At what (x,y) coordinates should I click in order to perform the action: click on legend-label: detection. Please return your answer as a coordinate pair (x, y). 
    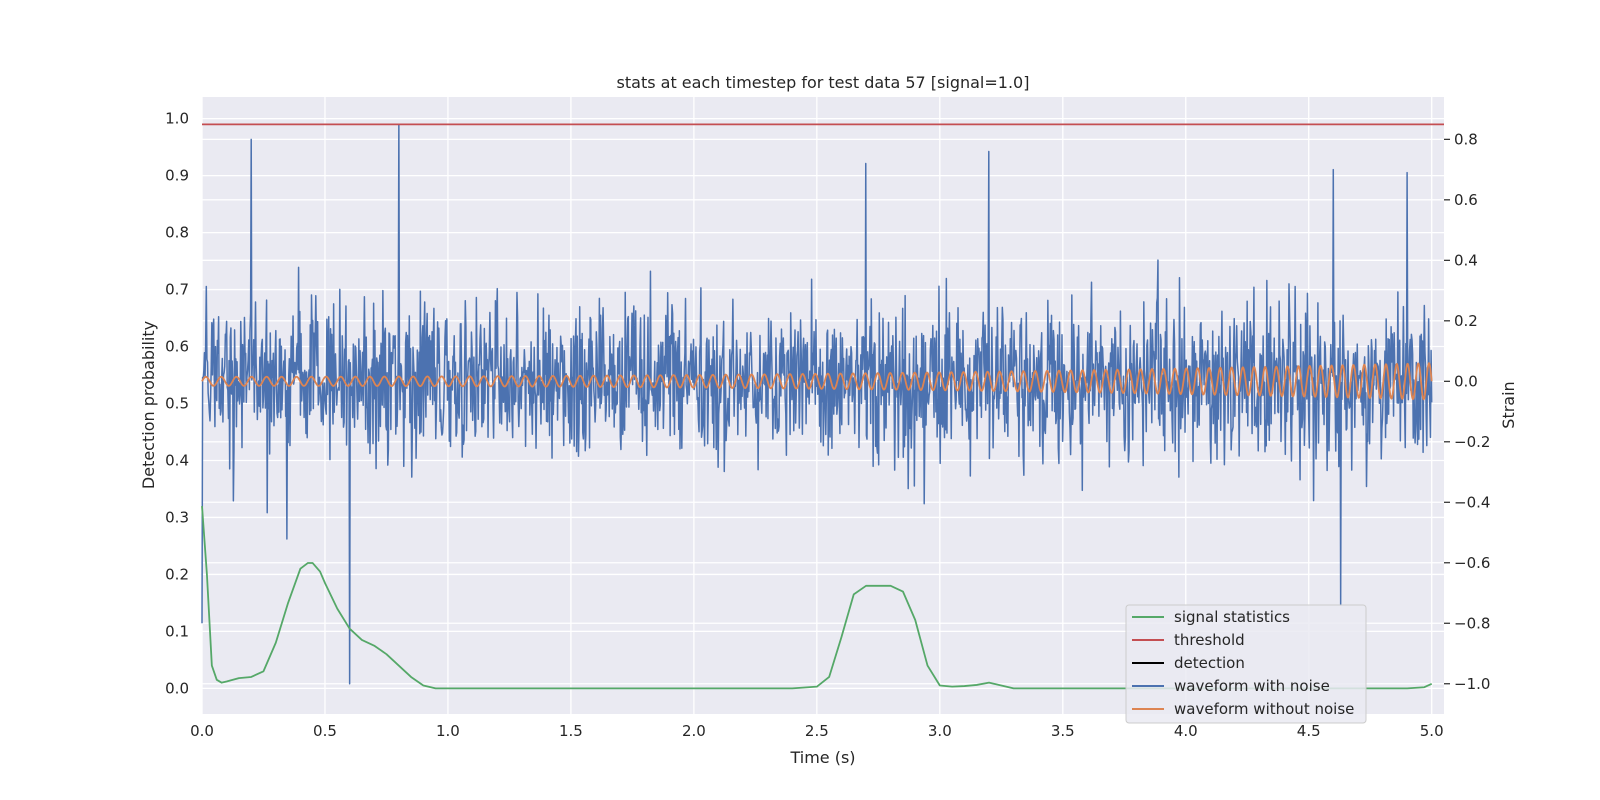
    Looking at the image, I should click on (1209, 663).